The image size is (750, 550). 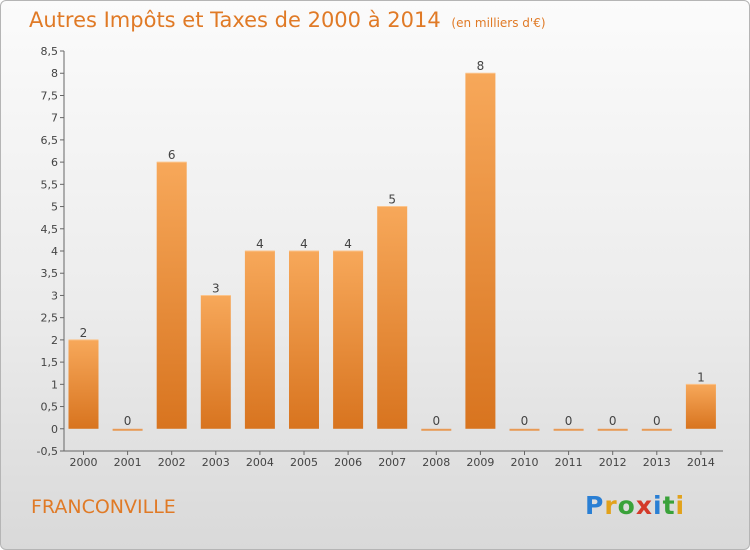 What do you see at coordinates (480, 462) in the screenshot?
I see `x-tick-label: 2009` at bounding box center [480, 462].